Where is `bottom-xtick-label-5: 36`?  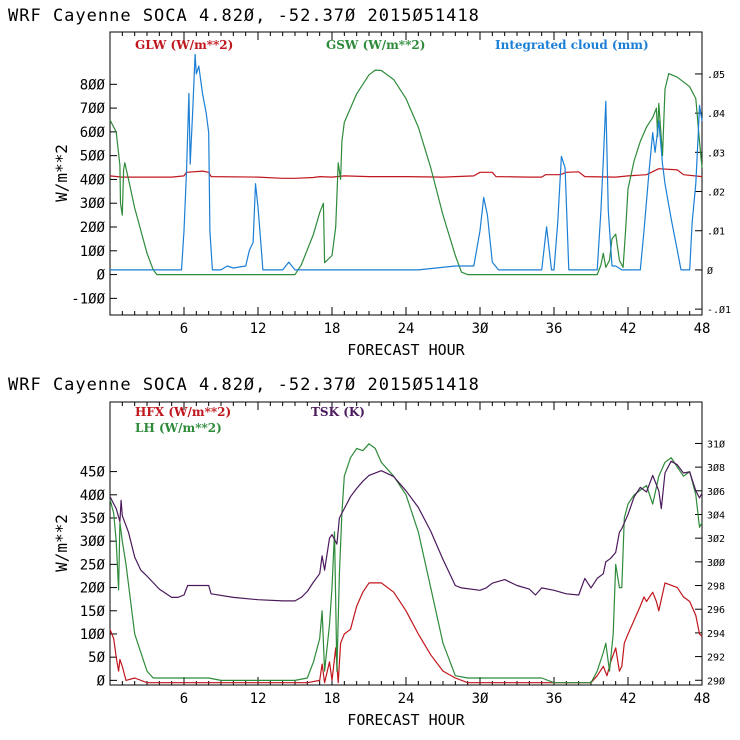 bottom-xtick-label-5: 36 is located at coordinates (554, 699).